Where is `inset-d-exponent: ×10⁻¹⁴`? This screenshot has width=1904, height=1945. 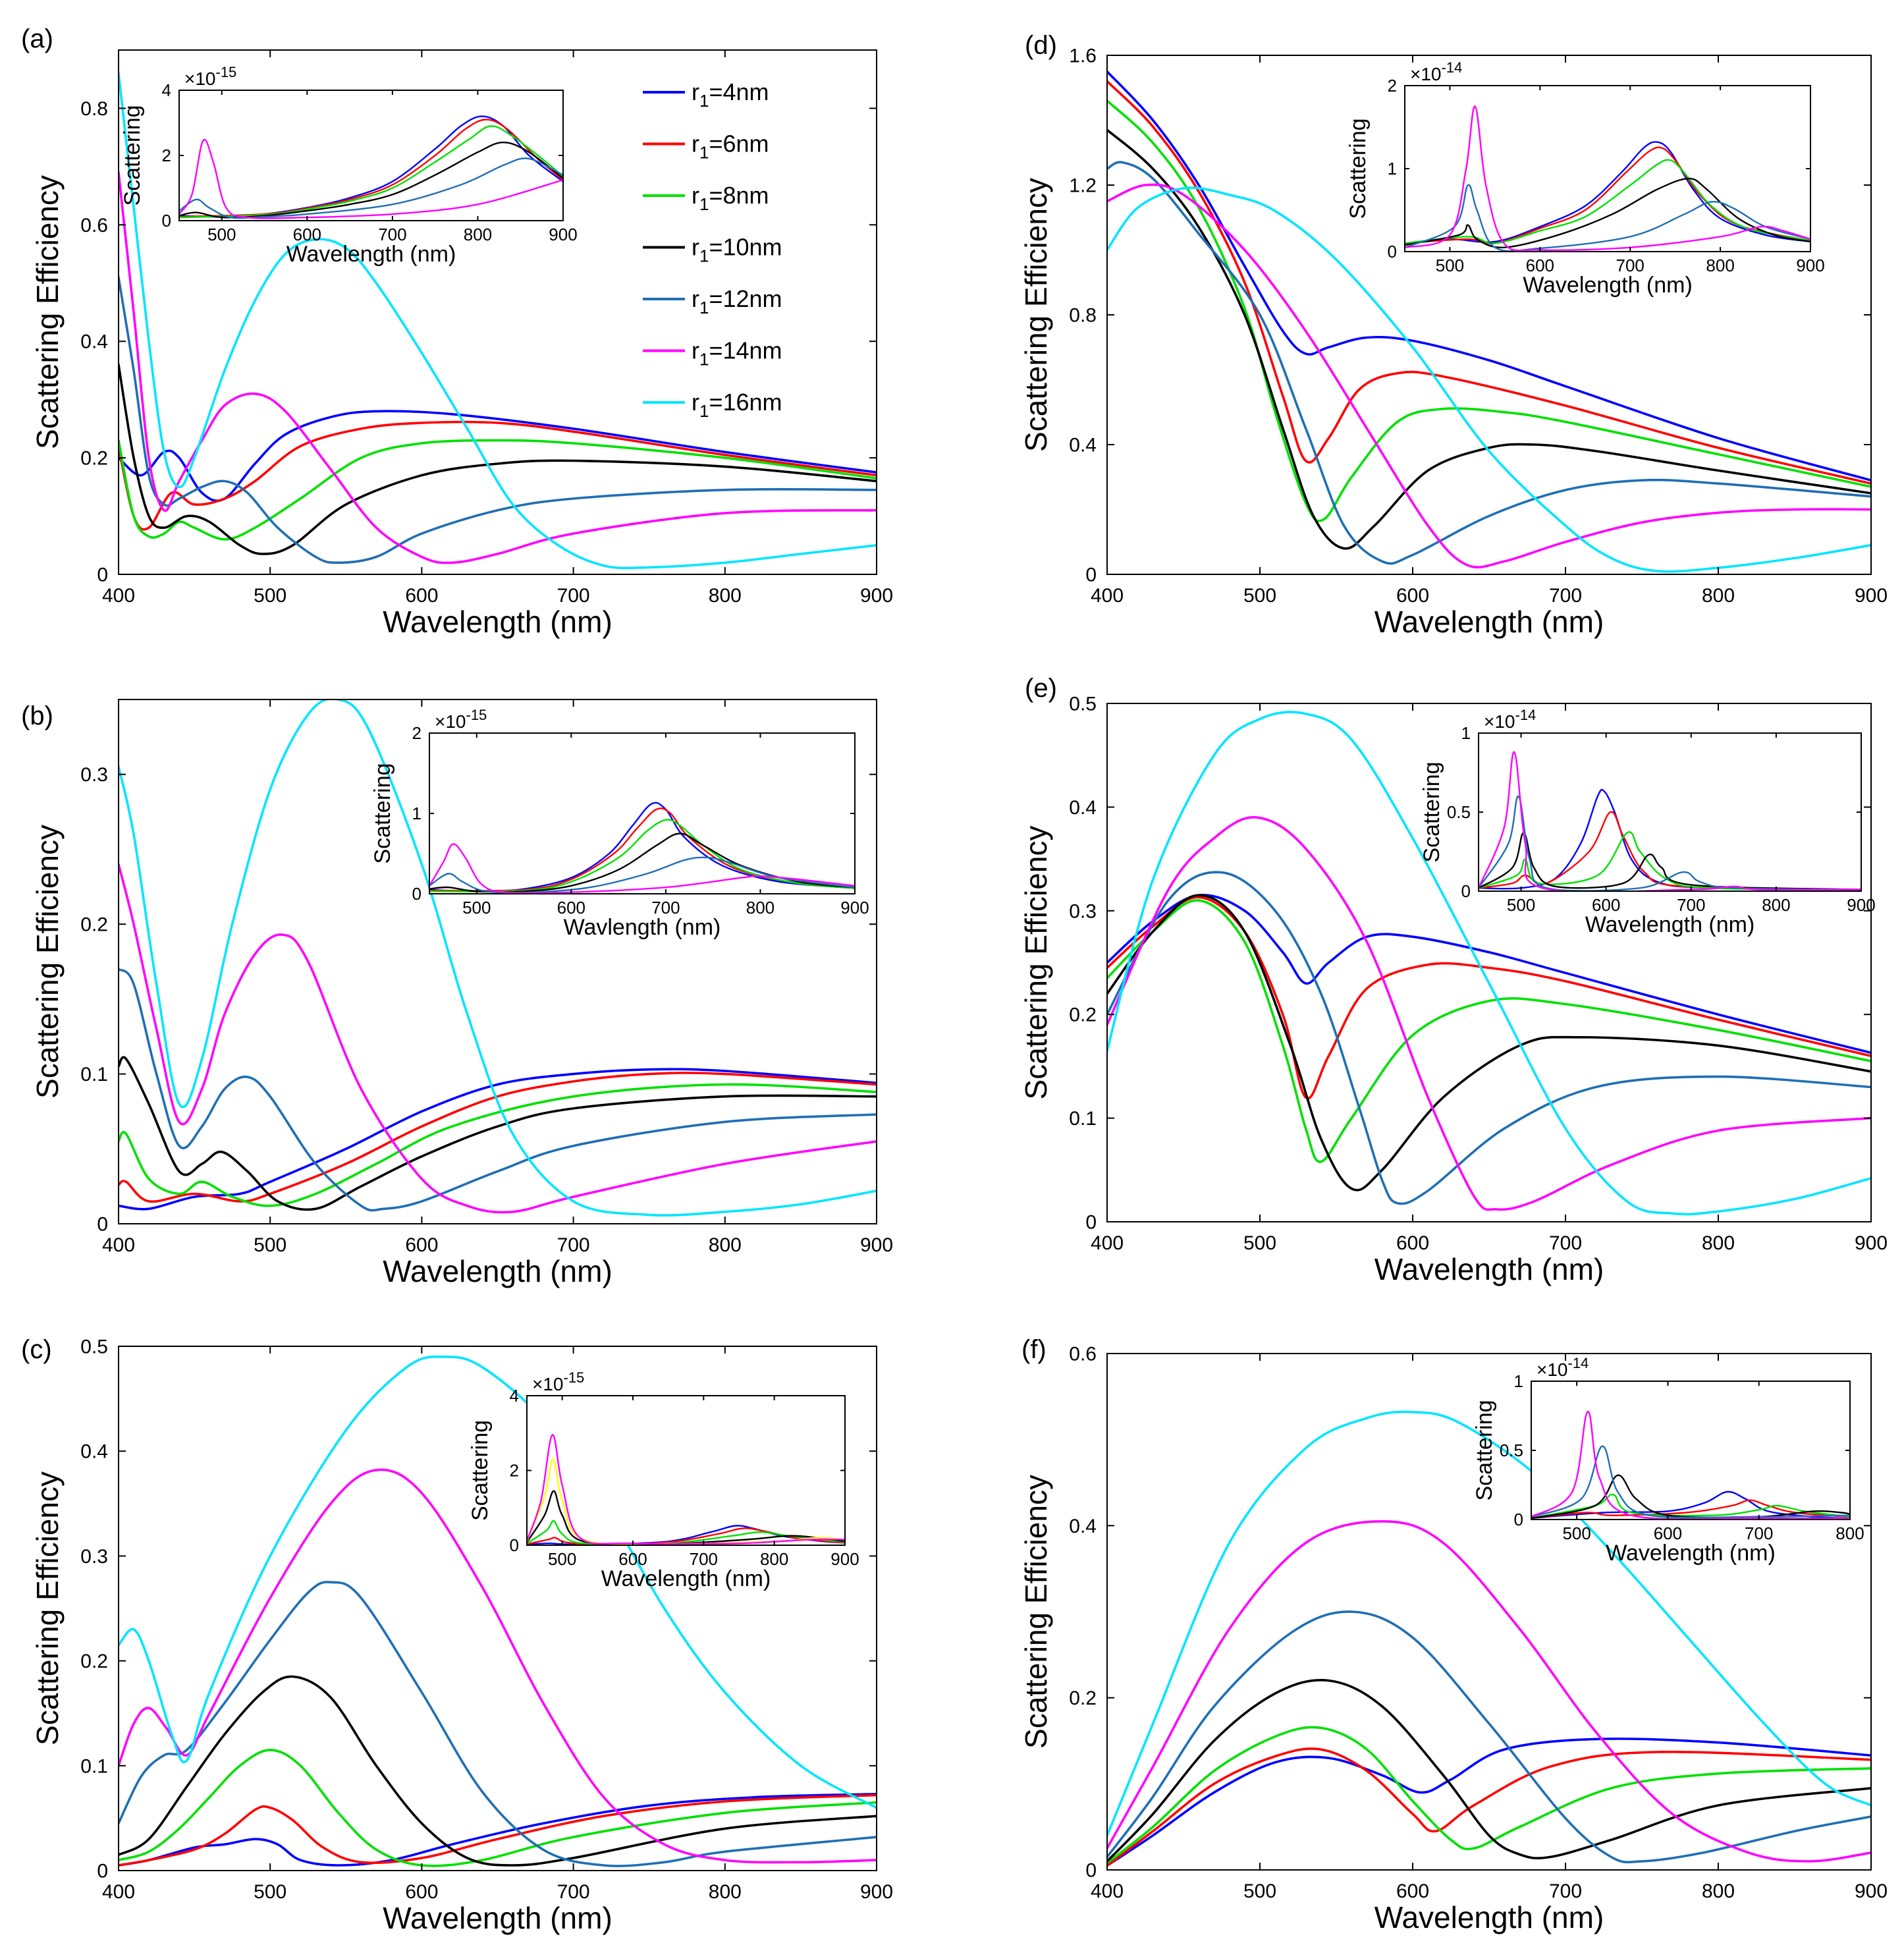 inset-d-exponent: ×10⁻¹⁴ is located at coordinates (1436, 71).